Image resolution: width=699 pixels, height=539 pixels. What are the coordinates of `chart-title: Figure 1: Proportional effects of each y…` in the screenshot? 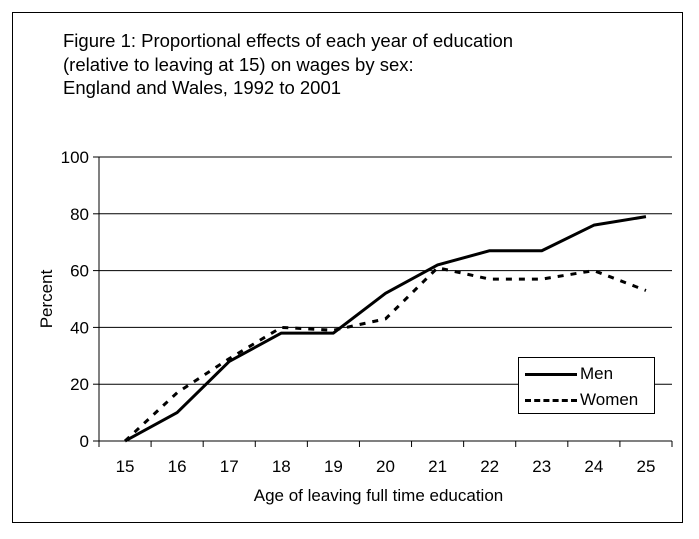 It's located at (288, 64).